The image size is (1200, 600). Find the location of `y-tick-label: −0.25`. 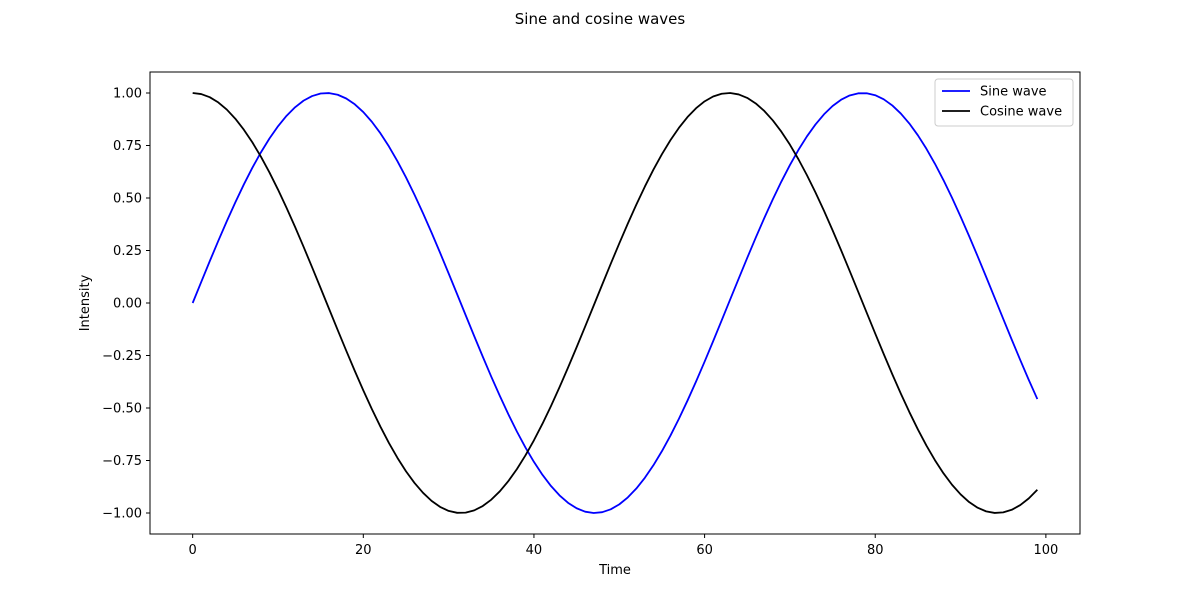

y-tick-label: −0.25 is located at coordinates (122, 356).